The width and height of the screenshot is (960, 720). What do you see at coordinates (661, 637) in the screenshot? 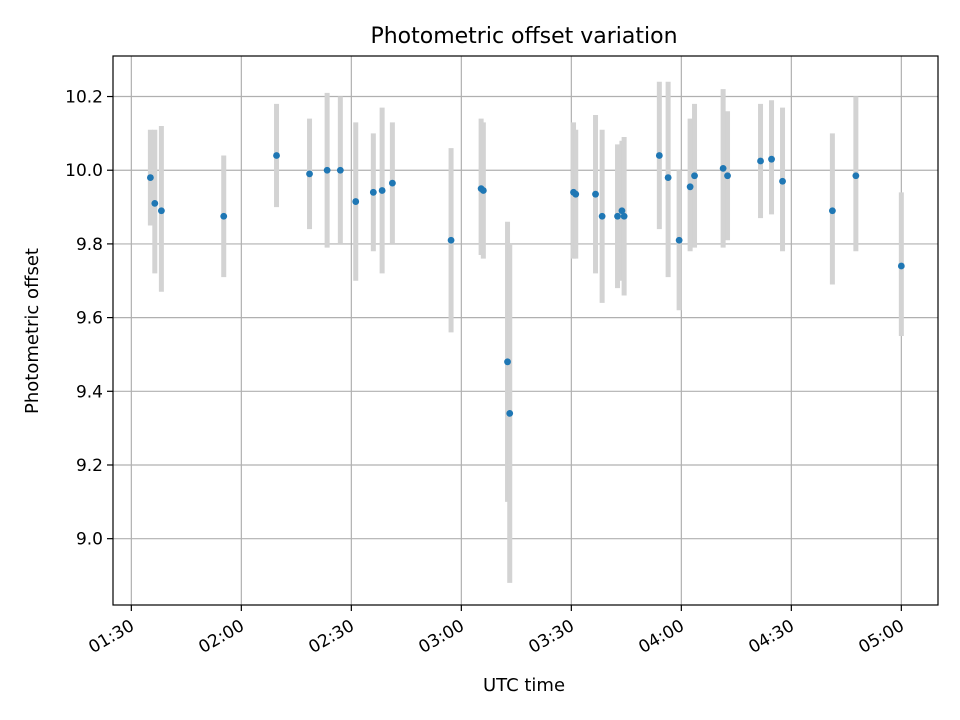
I see `x-tick-label: 04:00` at bounding box center [661, 637].